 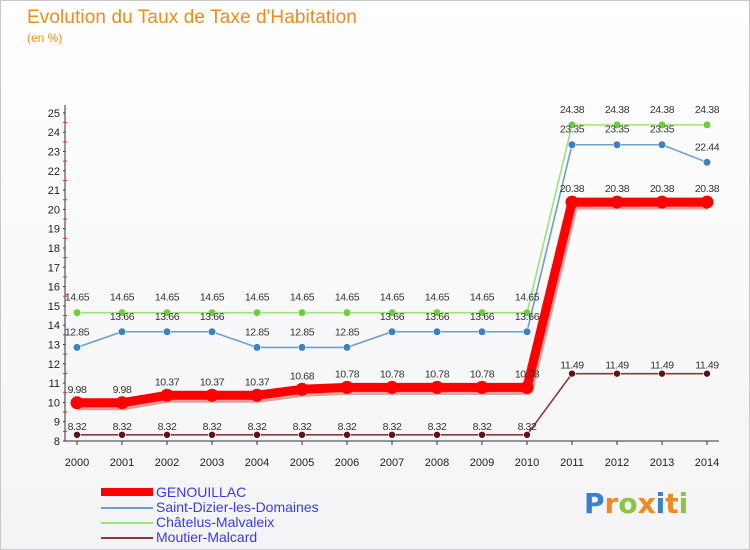 What do you see at coordinates (302, 376) in the screenshot?
I see `data-label-genouillac: 10.68` at bounding box center [302, 376].